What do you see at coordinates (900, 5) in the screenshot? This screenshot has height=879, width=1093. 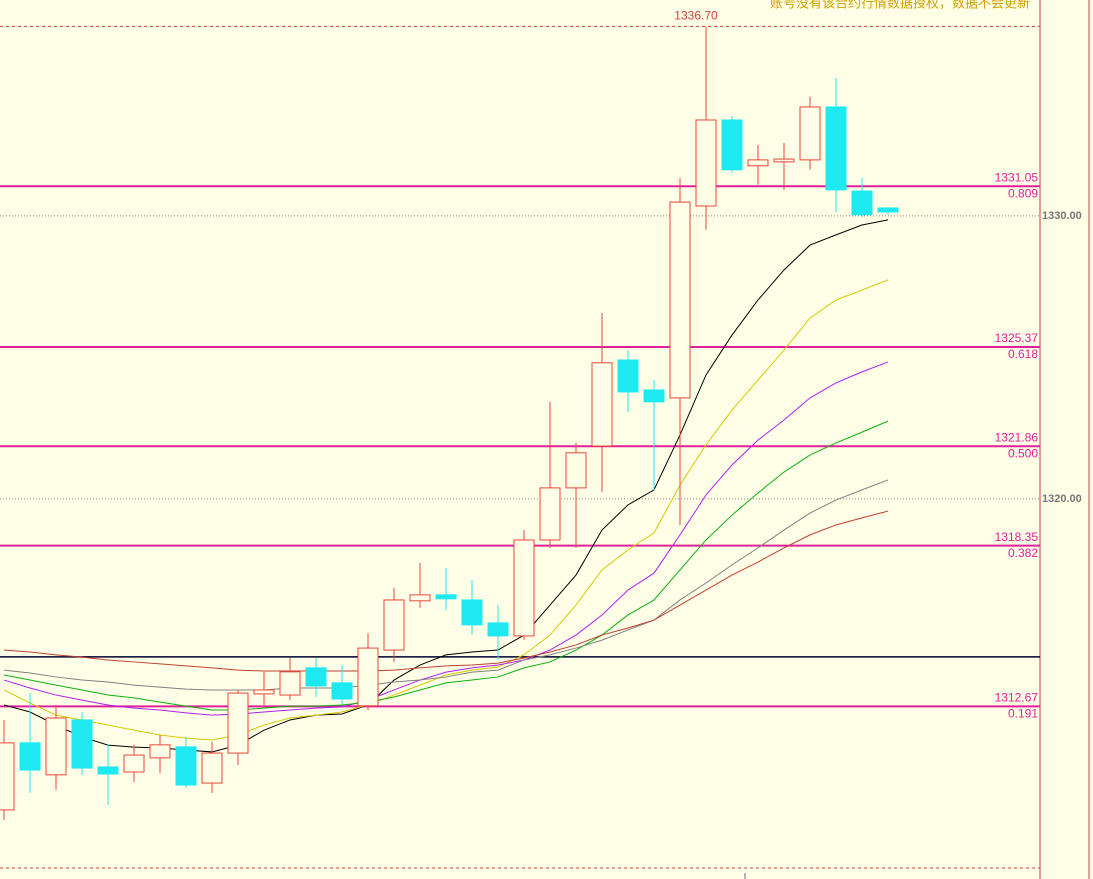 I see `notice: 账号没有该合约行情数据授权，数据不会更新` at bounding box center [900, 5].